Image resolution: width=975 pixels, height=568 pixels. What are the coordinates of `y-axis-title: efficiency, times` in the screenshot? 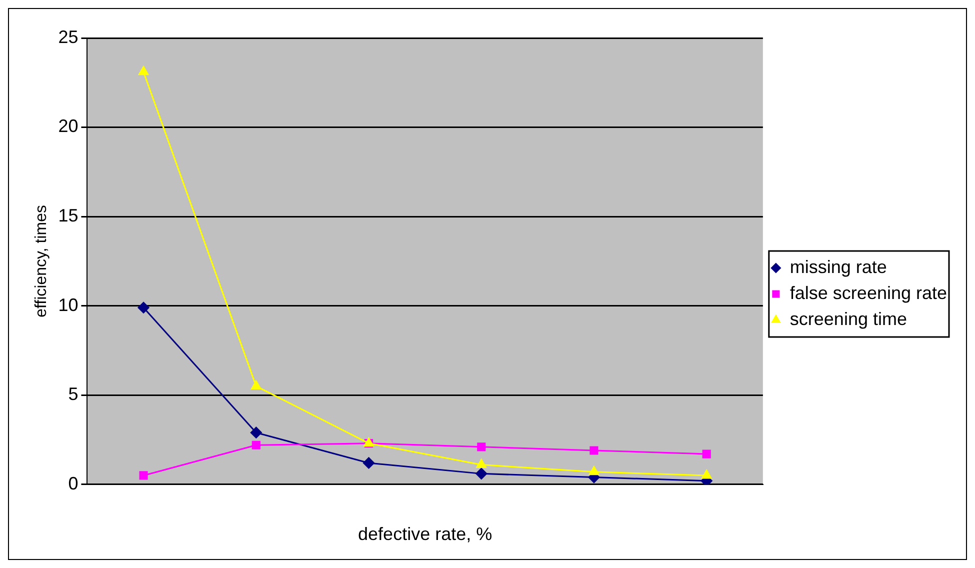 It's located at (41, 261).